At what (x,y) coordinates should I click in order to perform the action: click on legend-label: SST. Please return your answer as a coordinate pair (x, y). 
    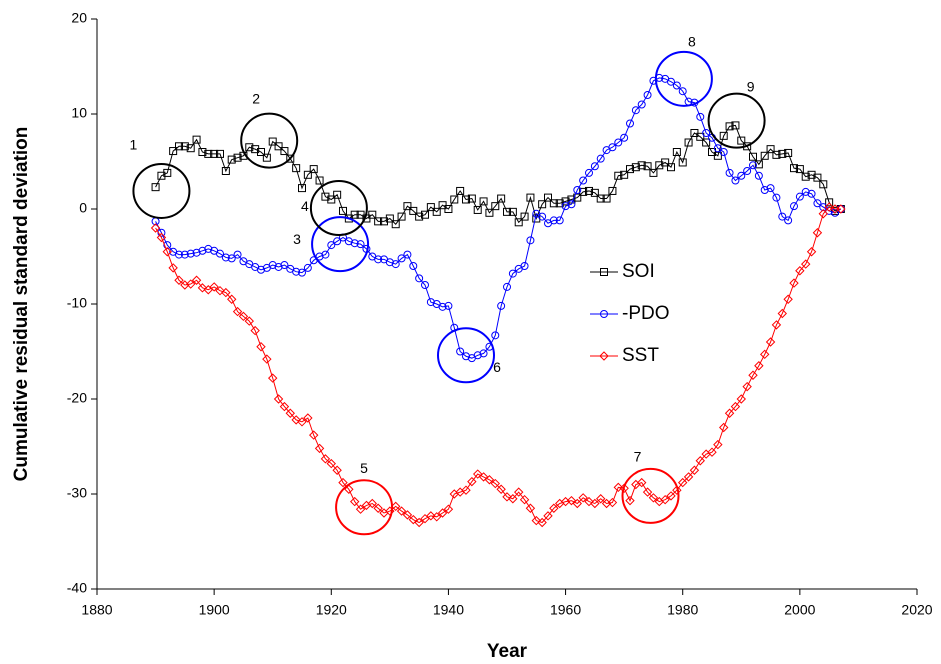
    Looking at the image, I should click on (640, 355).